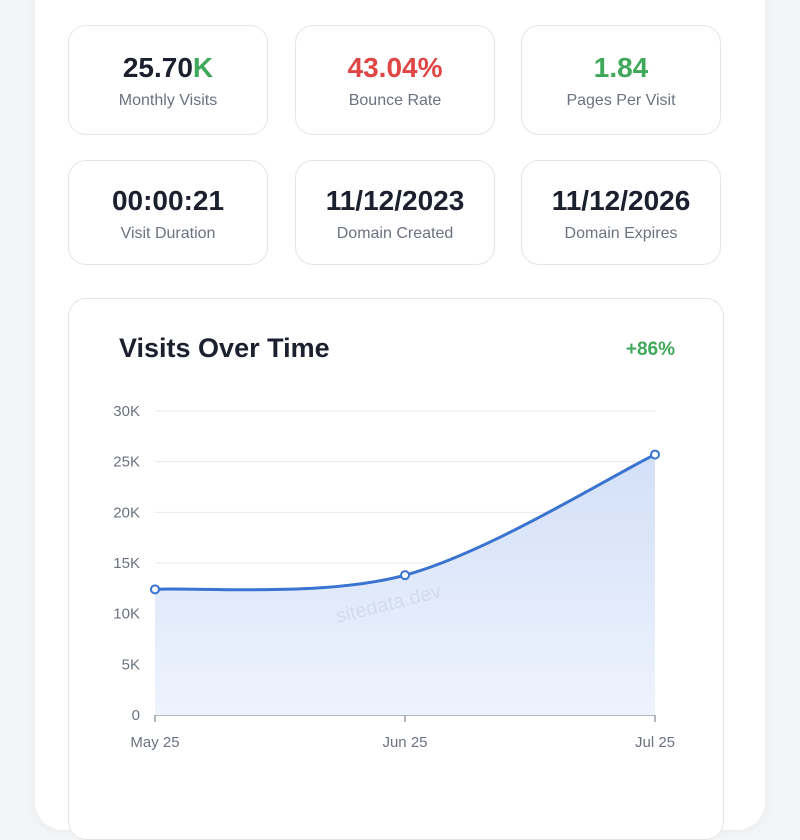  What do you see at coordinates (404, 742) in the screenshot?
I see `x-tick-label: Jun 25` at bounding box center [404, 742].